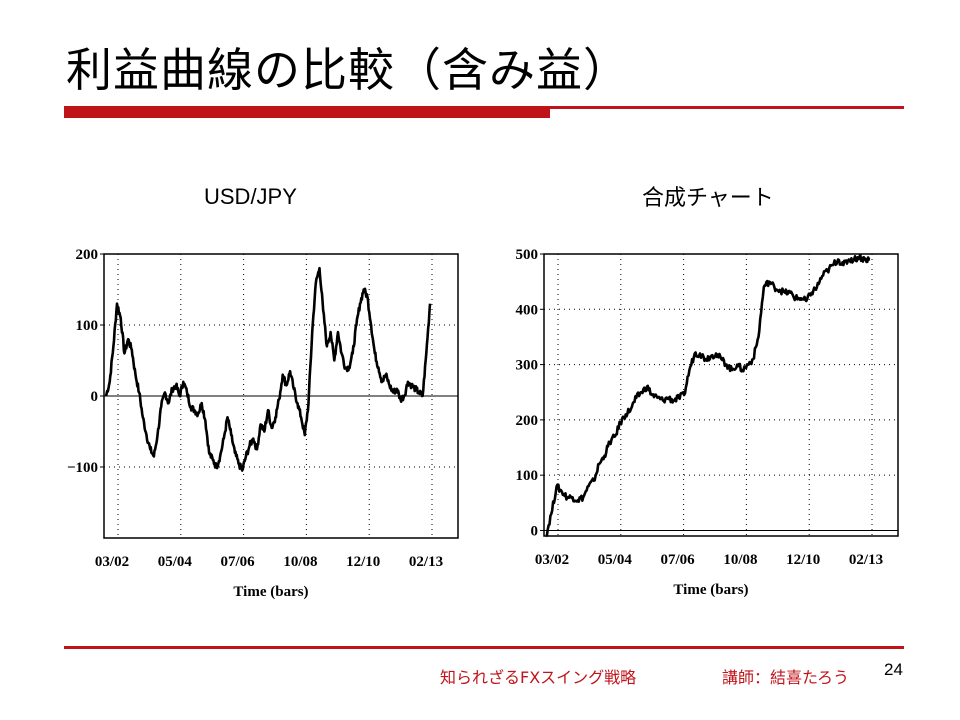 This screenshot has height=720, width=960. I want to click on usdjpy-equity-curve, so click(268, 369).